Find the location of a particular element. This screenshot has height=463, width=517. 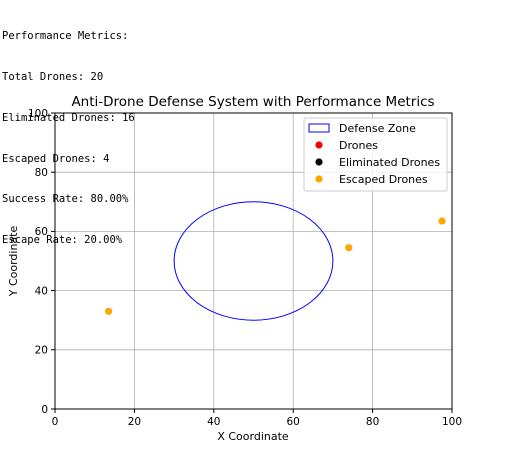

console-line: Eliminated Drones: 16 is located at coordinates (68, 117).